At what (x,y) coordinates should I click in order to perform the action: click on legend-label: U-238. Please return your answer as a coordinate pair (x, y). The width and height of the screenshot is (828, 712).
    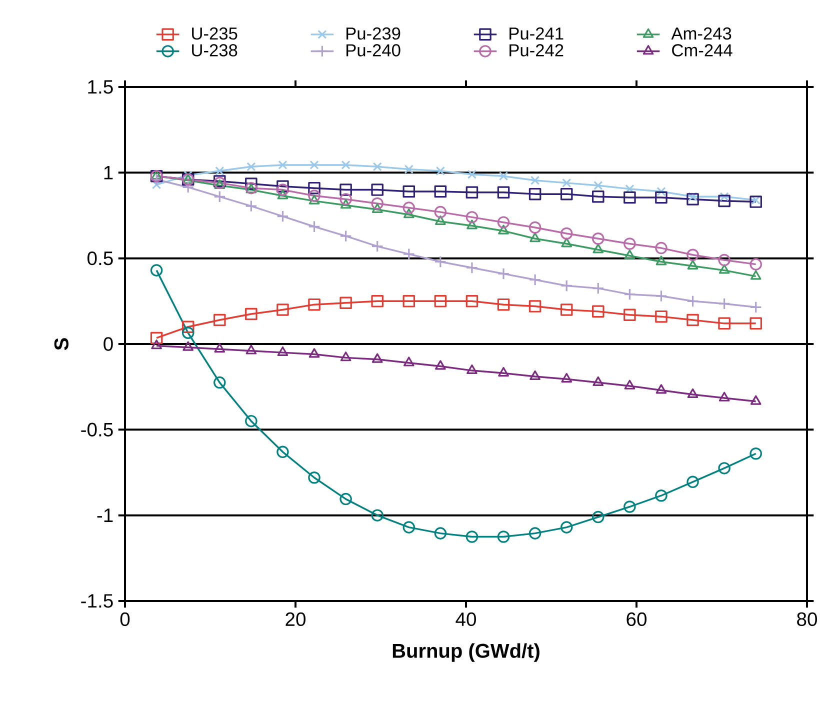
    Looking at the image, I should click on (215, 50).